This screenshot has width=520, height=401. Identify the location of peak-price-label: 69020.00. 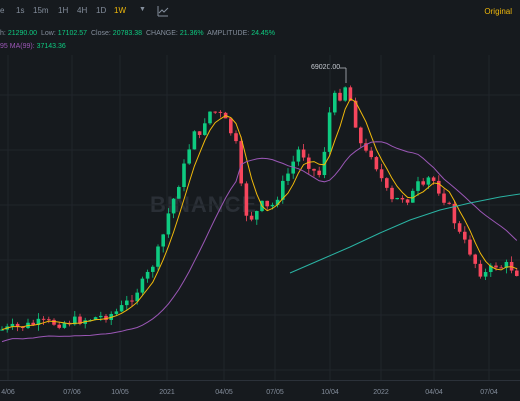
(326, 67).